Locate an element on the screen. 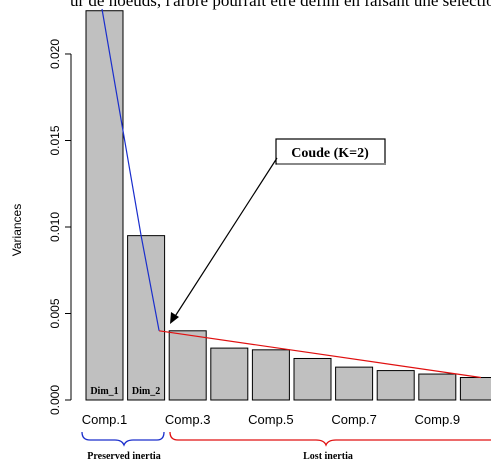 This screenshot has width=491, height=465. bar-label-1: Dim_1 is located at coordinates (104, 391).